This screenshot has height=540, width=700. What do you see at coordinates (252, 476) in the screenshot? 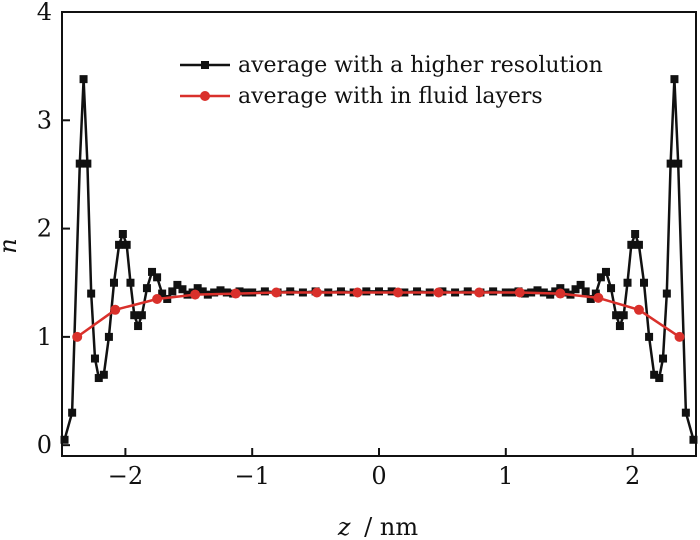
I see `x-tick-label: −1` at bounding box center [252, 476].